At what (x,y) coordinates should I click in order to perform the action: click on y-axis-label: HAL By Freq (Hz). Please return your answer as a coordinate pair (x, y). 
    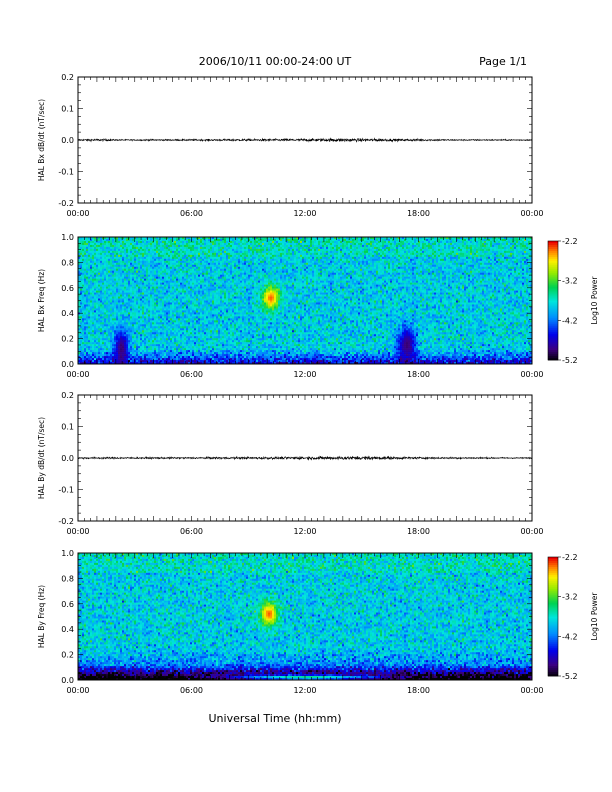
    Looking at the image, I should click on (41, 616).